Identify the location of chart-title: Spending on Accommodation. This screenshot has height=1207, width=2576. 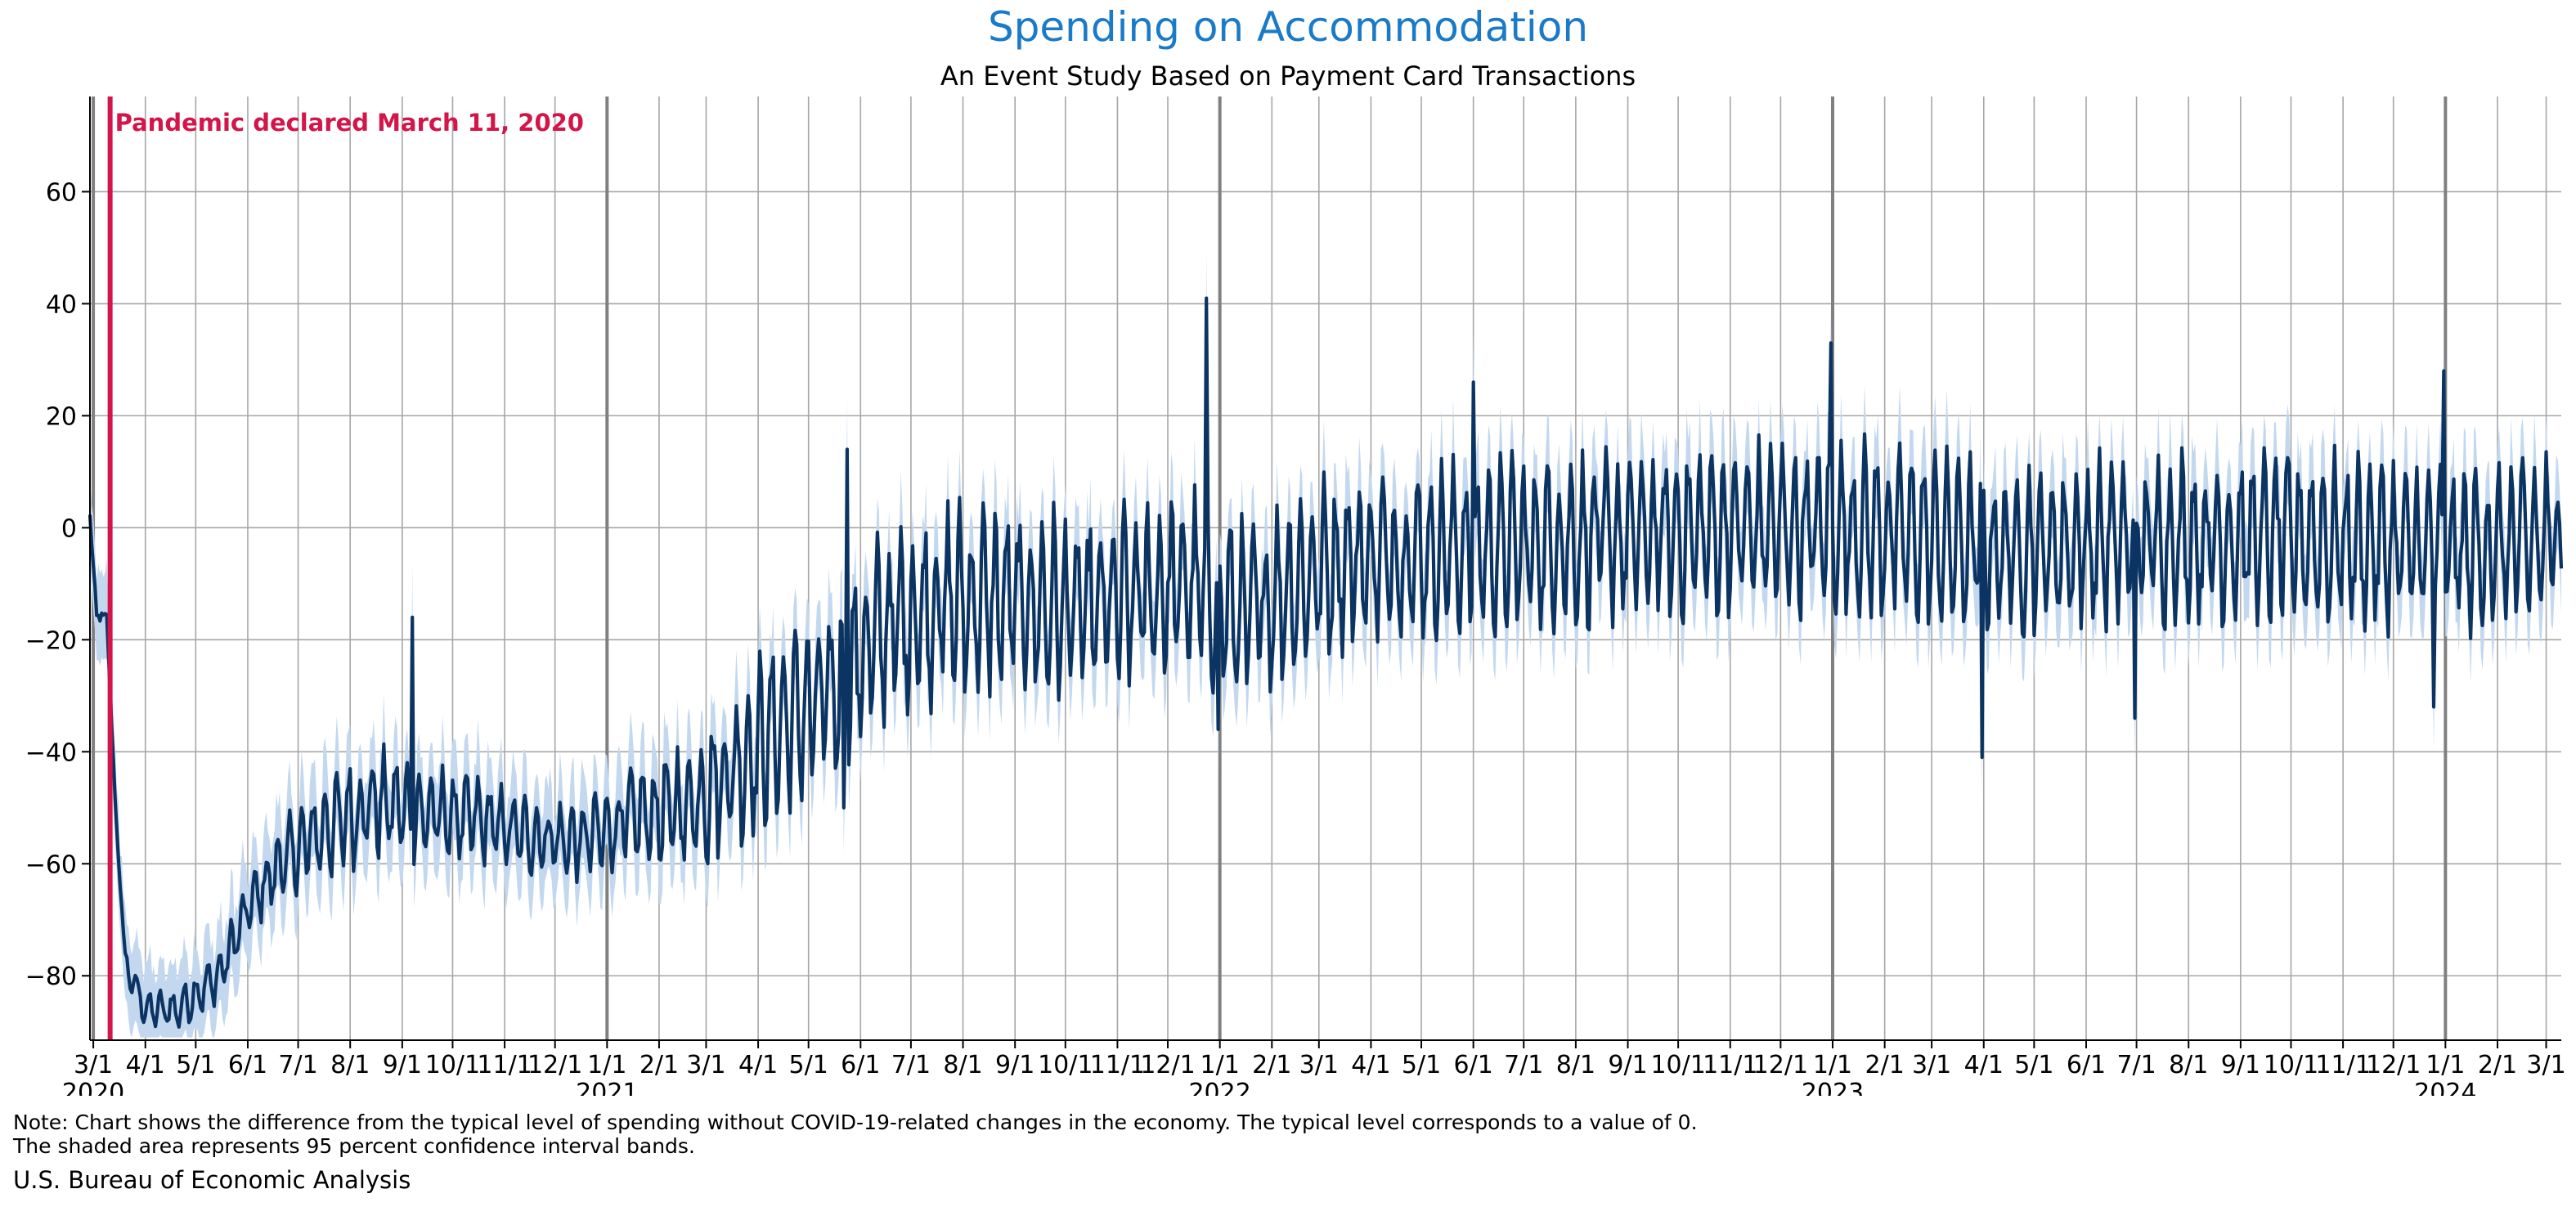
(1288, 27).